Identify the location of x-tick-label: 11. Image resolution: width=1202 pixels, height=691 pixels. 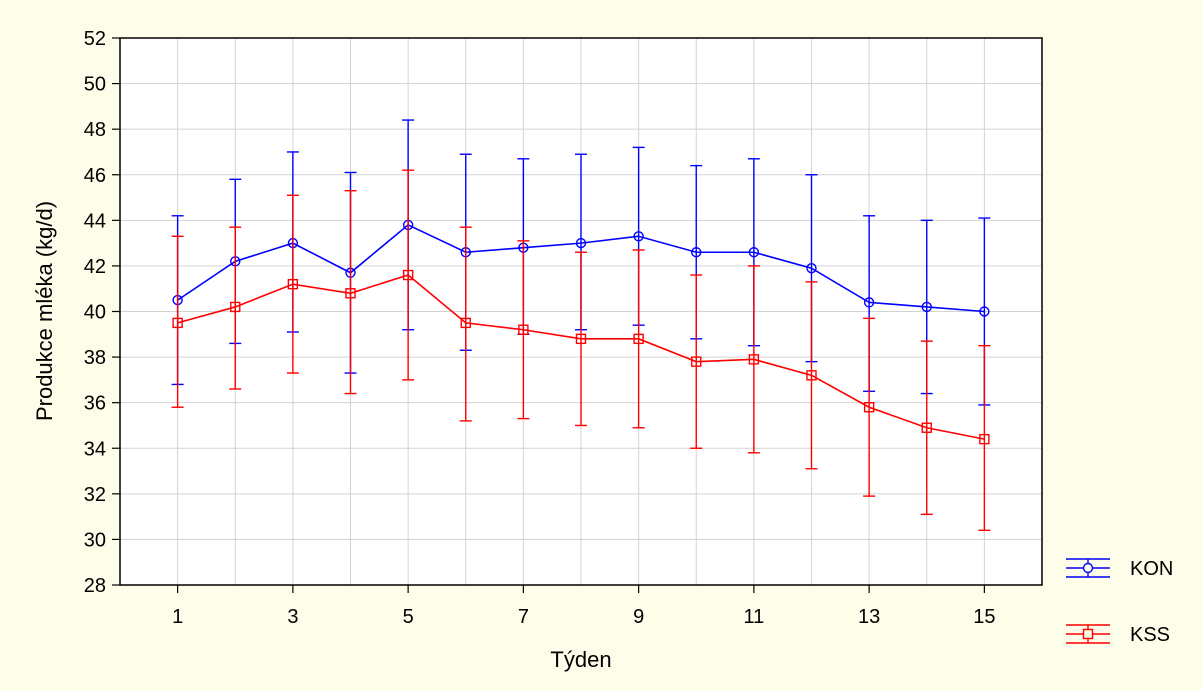
(753, 617).